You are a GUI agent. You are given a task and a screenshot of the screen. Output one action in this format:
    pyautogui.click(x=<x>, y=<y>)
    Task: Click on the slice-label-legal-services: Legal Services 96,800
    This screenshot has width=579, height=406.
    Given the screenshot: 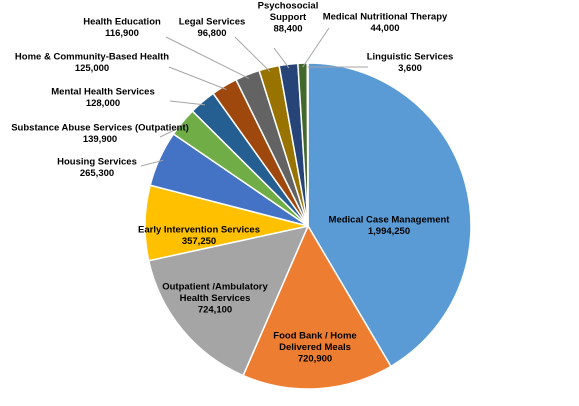 What is the action you would take?
    pyautogui.click(x=212, y=27)
    